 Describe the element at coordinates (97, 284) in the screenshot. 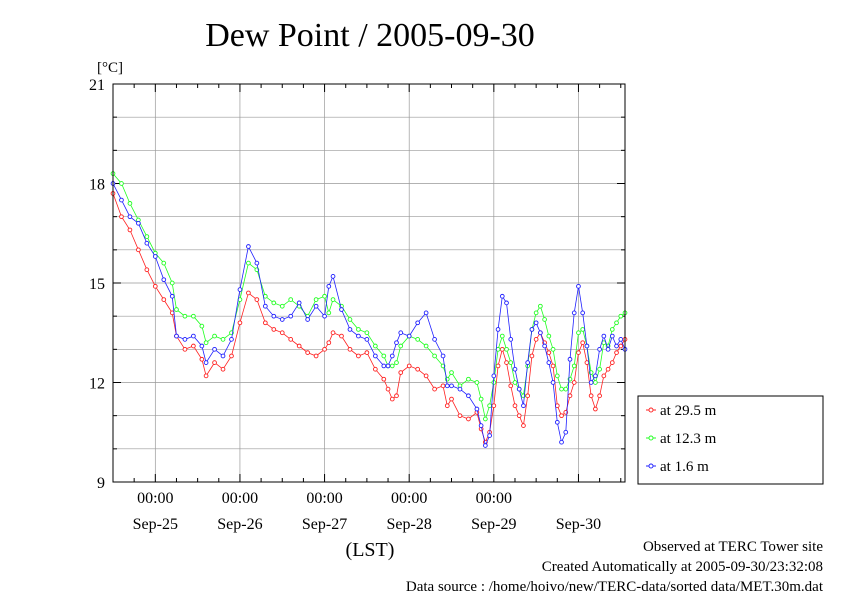

I see `y-tick-label: 15` at that location.